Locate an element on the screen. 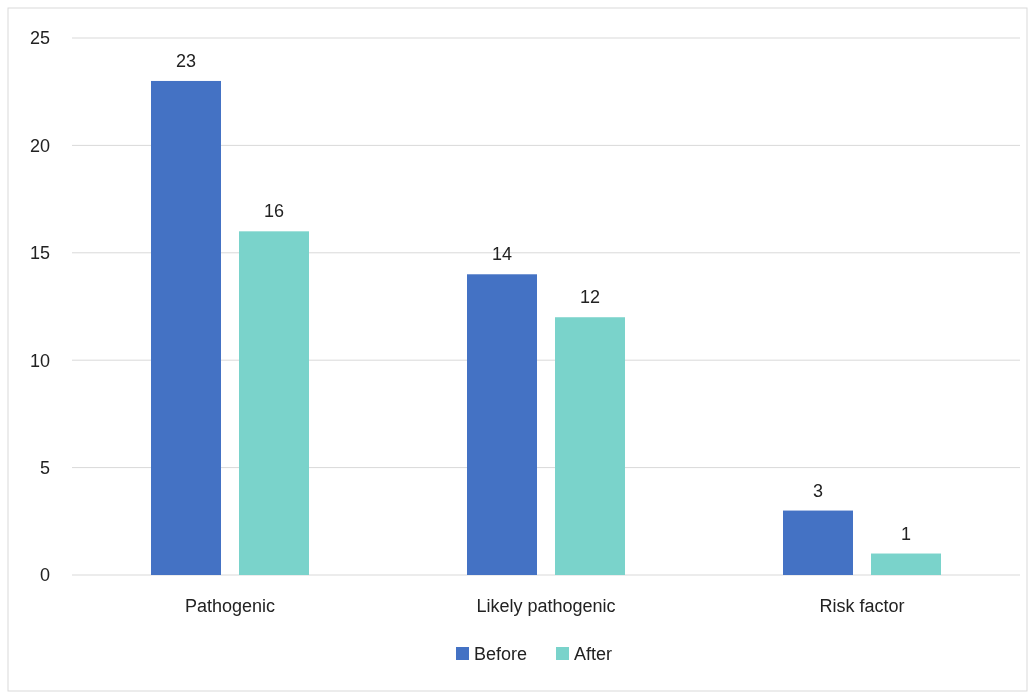  data-label: 1 is located at coordinates (906, 533).